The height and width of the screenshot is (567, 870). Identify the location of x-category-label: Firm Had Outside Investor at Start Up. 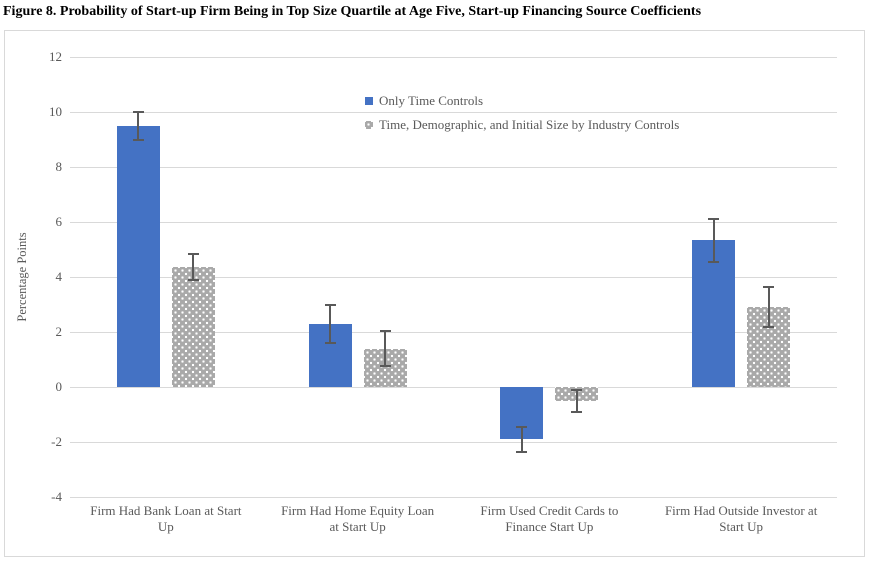
(741, 518).